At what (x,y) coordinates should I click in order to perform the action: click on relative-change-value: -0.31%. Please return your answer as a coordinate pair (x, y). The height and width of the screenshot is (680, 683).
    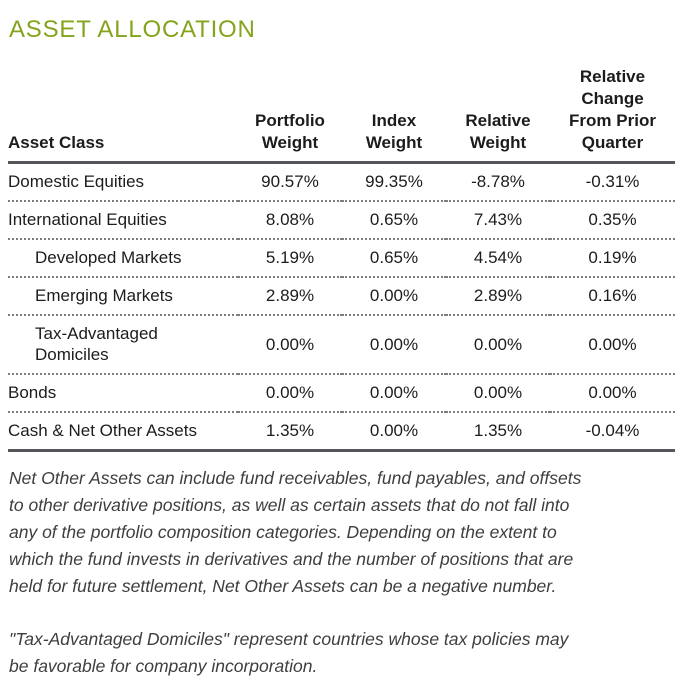
    Looking at the image, I should click on (612, 182).